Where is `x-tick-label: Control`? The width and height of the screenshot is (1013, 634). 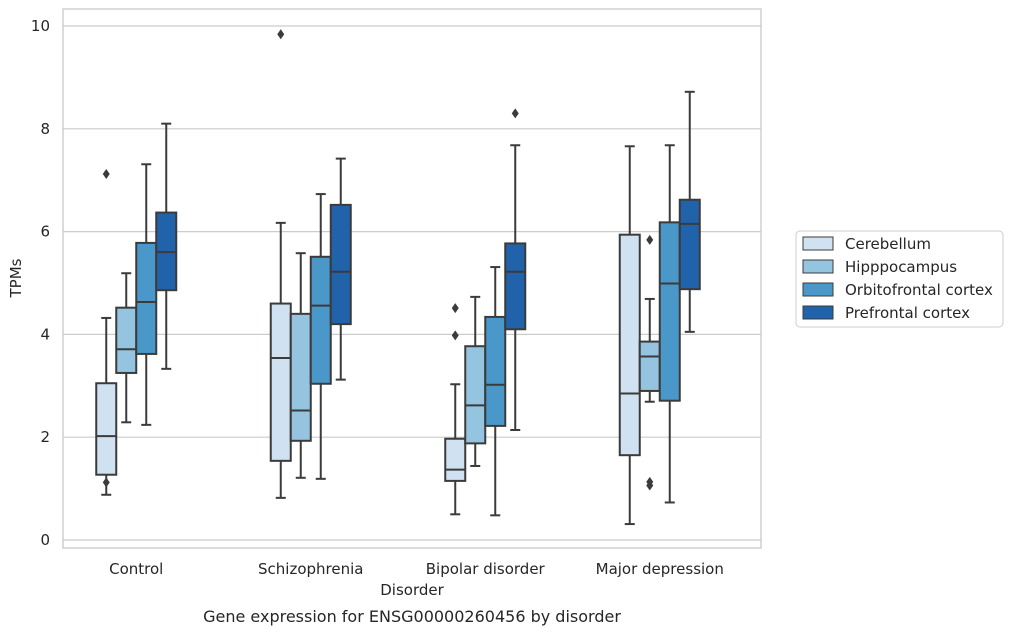
x-tick-label: Control is located at coordinates (136, 569).